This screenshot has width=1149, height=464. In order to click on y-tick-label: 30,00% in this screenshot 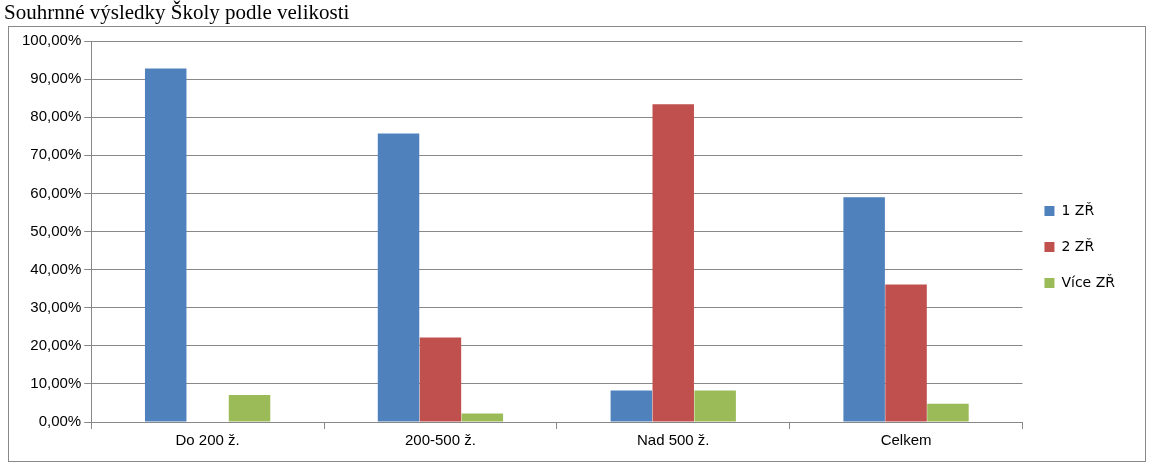, I will do `click(56, 306)`.